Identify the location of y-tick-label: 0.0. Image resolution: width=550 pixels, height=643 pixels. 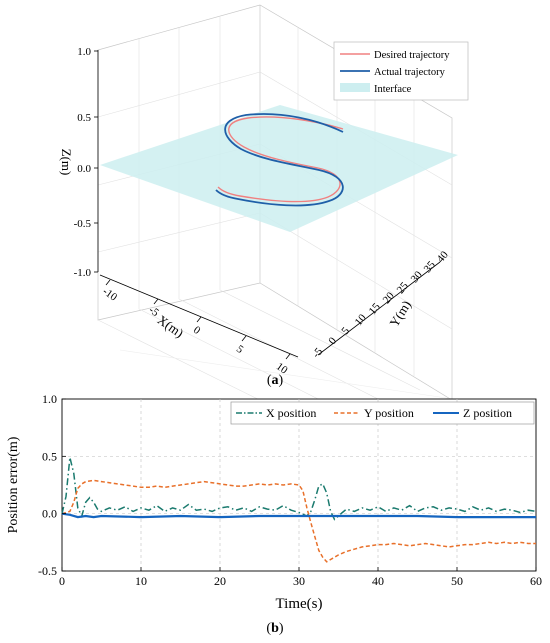
(49, 514).